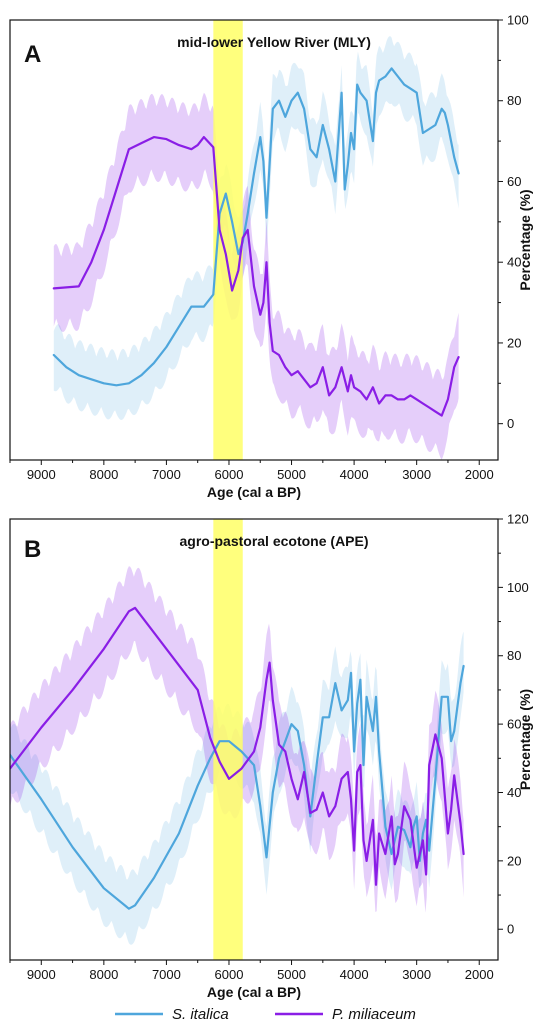  What do you see at coordinates (32, 549) in the screenshot?
I see `panel-letter: B` at bounding box center [32, 549].